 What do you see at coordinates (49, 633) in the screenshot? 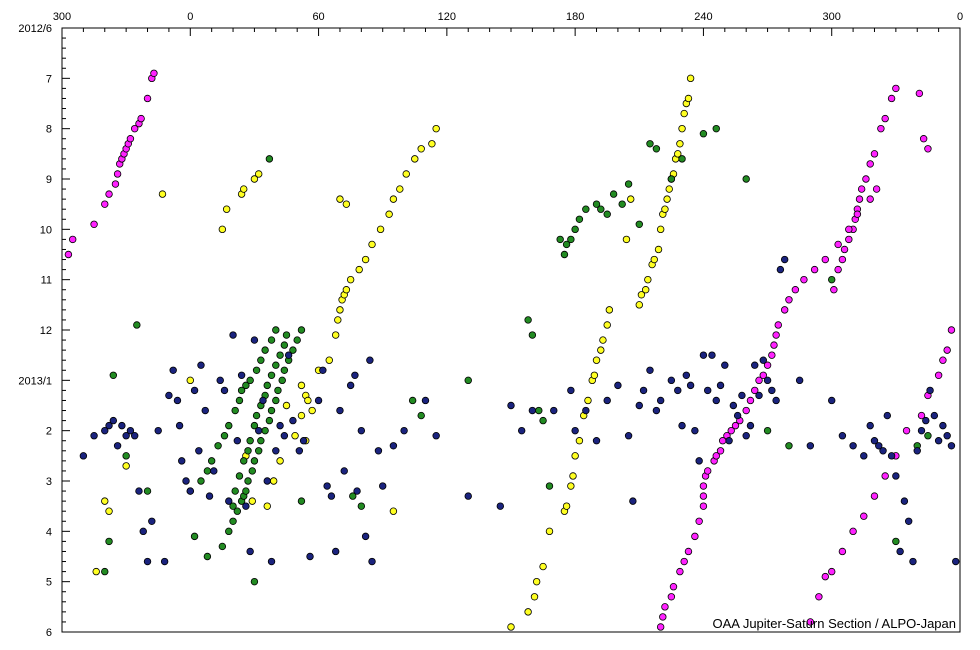
I see `y-tick-label: 6` at bounding box center [49, 633].